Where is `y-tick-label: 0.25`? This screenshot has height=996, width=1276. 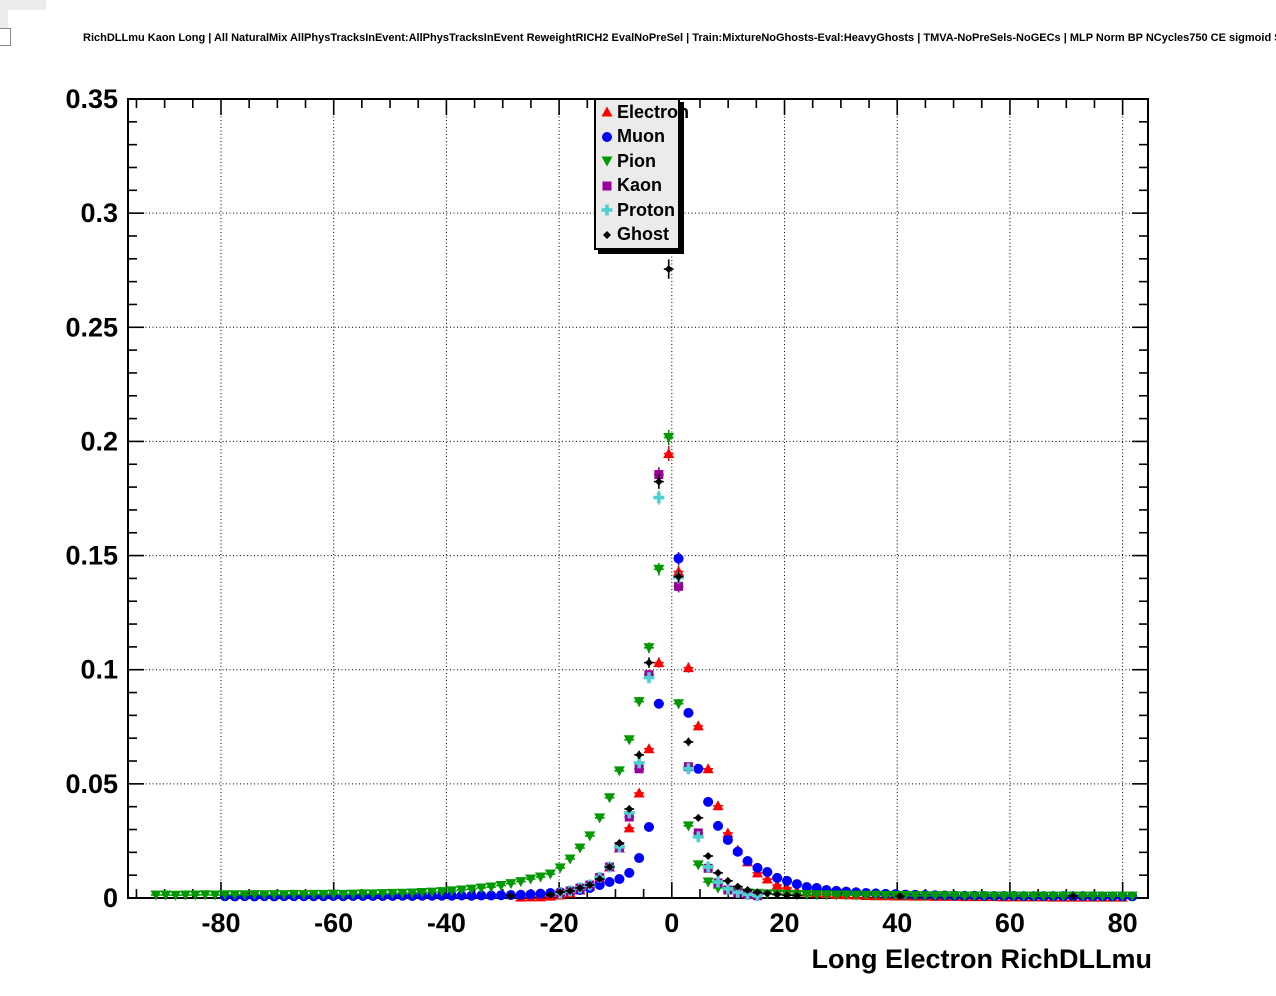 y-tick-label: 0.25 is located at coordinates (91, 327).